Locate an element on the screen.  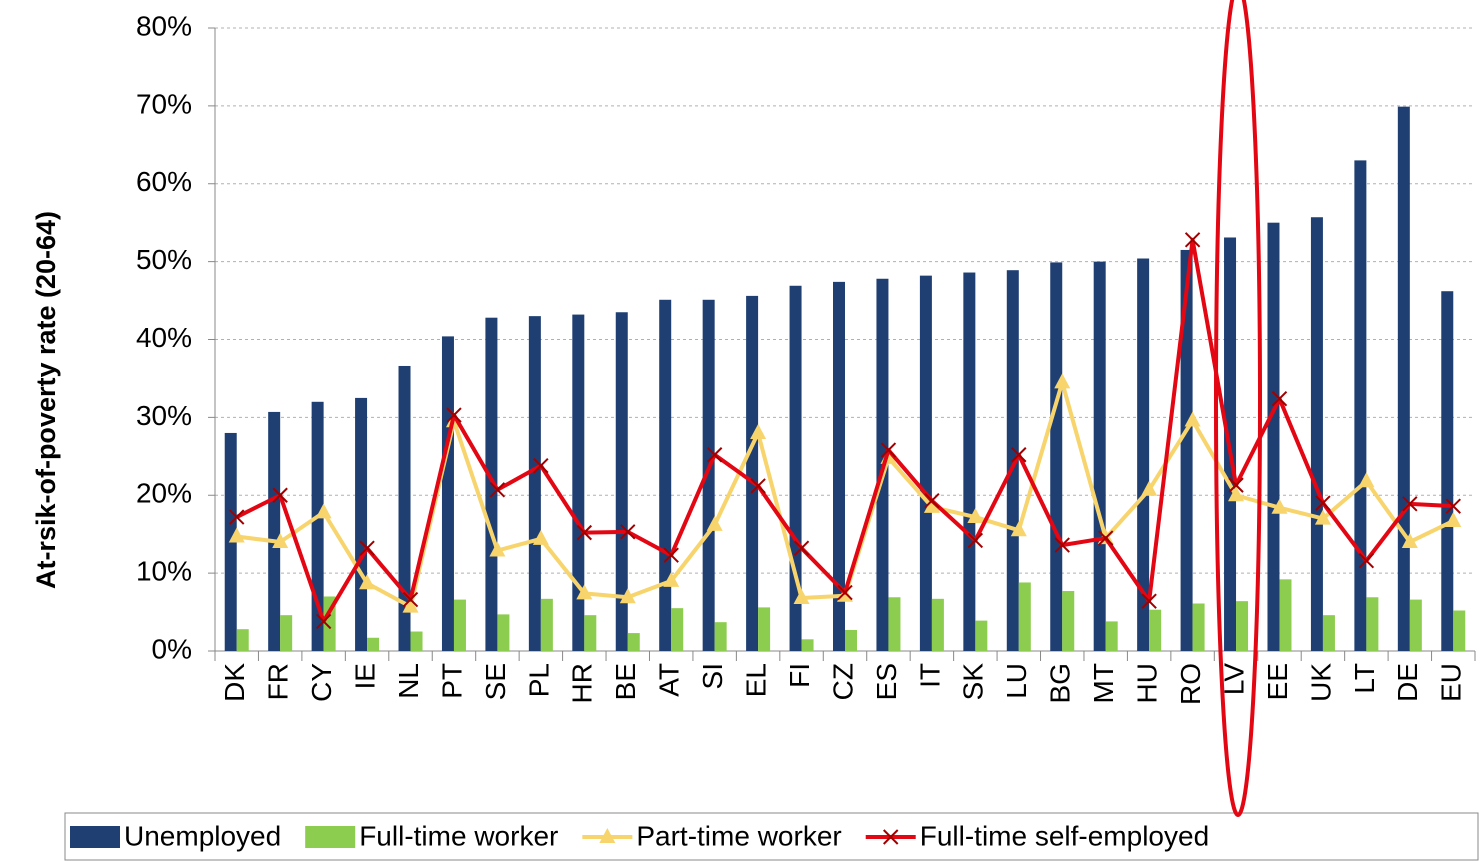
legend-label: Full-time self-employed is located at coordinates (1064, 835).